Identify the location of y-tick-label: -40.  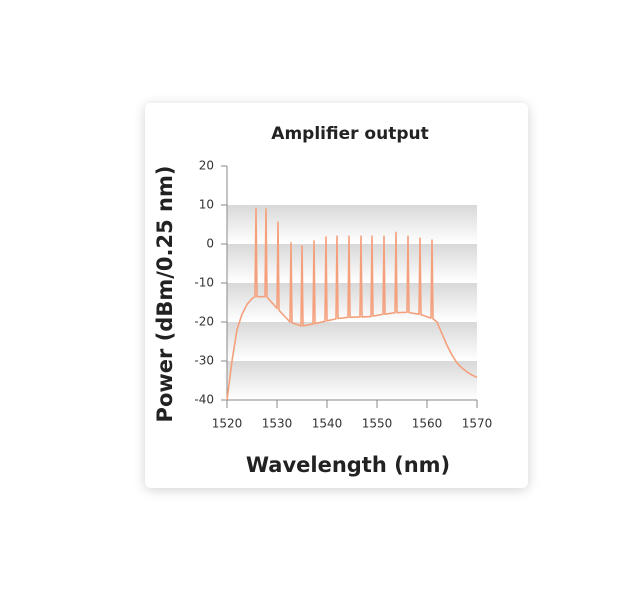
(204, 400).